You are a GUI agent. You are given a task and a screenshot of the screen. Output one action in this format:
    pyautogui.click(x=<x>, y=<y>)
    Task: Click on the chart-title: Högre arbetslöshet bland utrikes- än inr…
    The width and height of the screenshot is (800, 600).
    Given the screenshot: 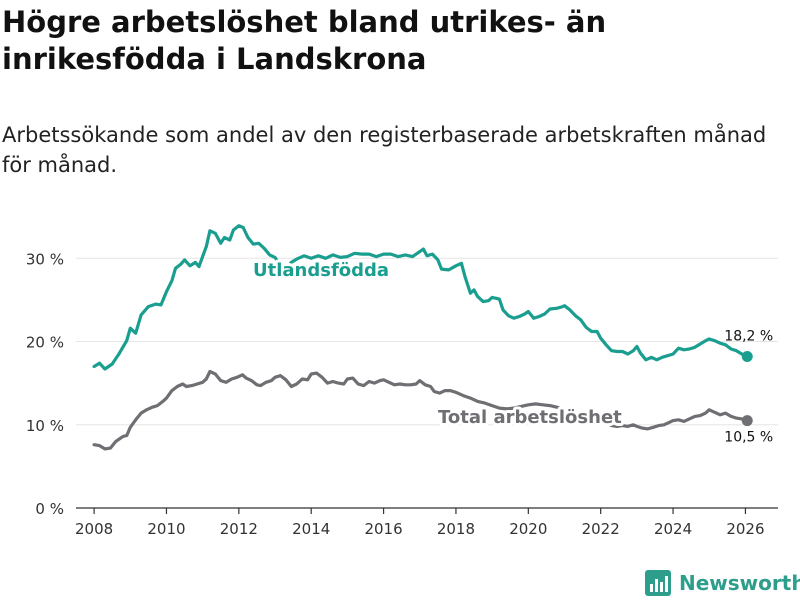 What is the action you would take?
    pyautogui.click(x=304, y=40)
    